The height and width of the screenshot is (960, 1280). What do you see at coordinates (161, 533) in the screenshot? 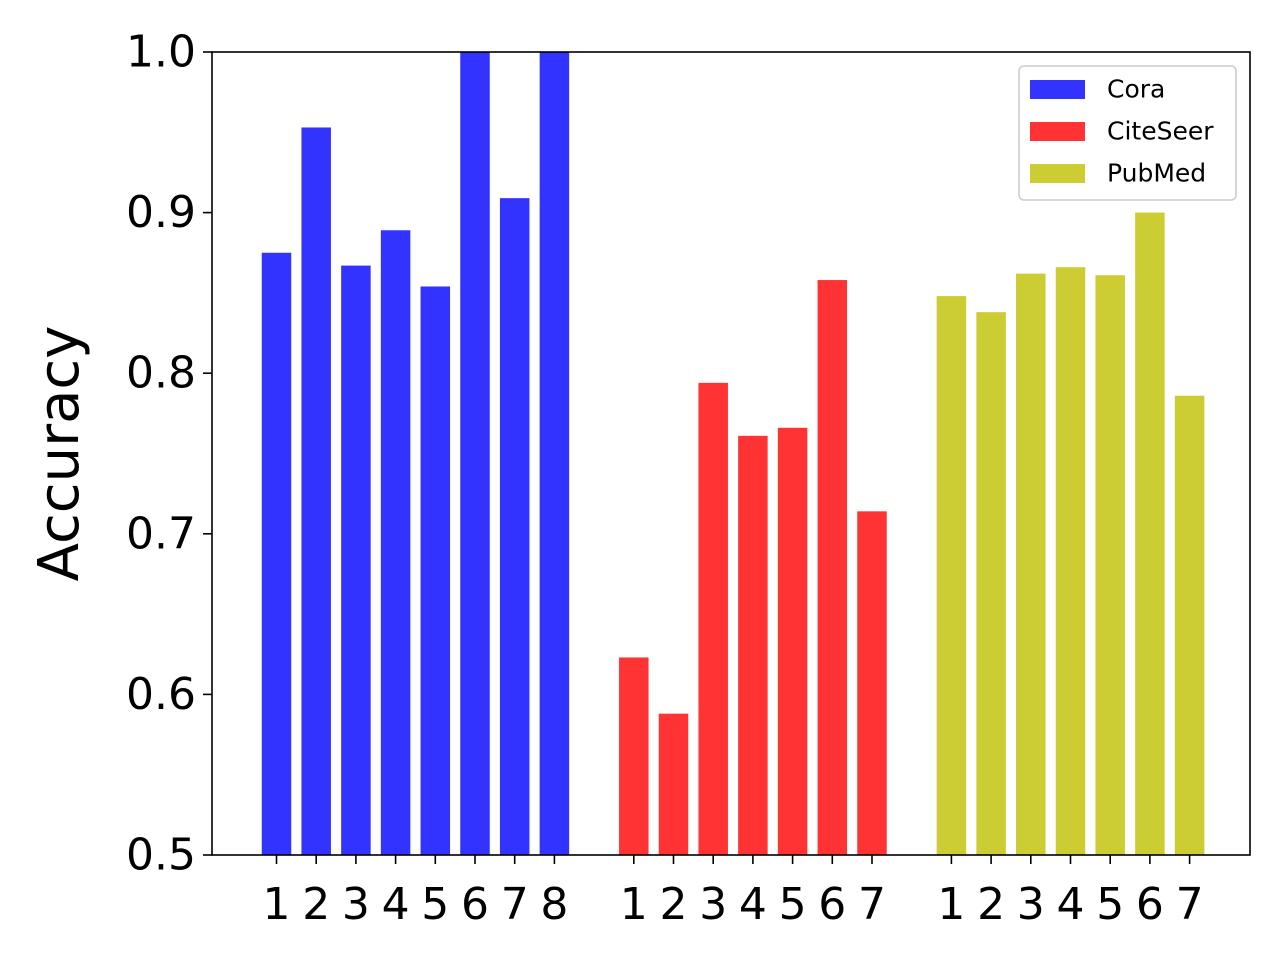
I see `y-tick-label: 0.7` at bounding box center [161, 533].